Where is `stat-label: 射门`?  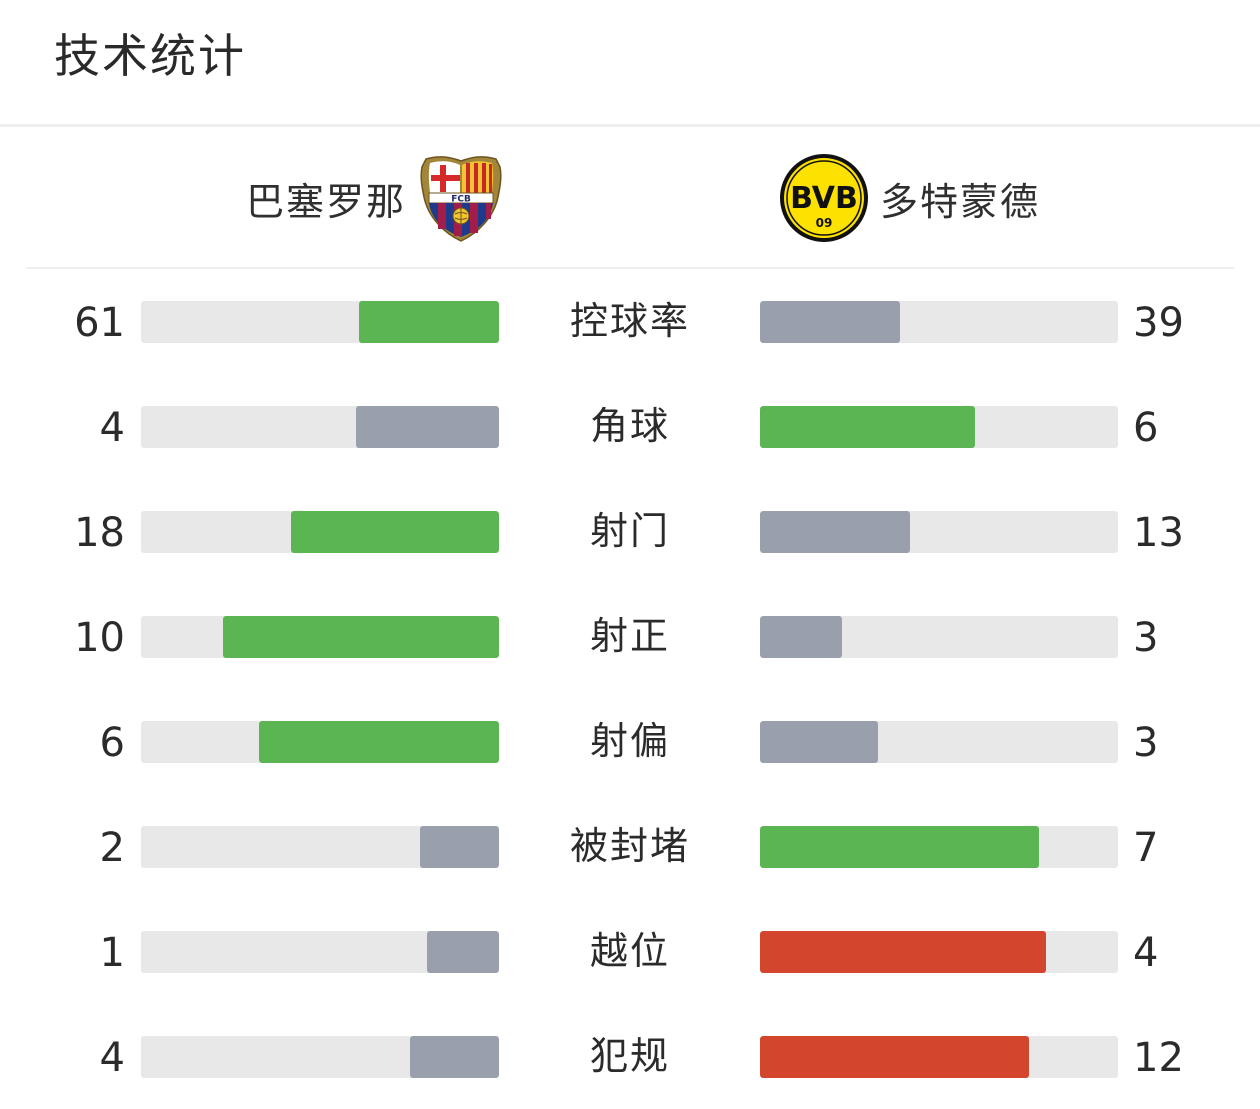
stat-label: 射门 is located at coordinates (629, 531).